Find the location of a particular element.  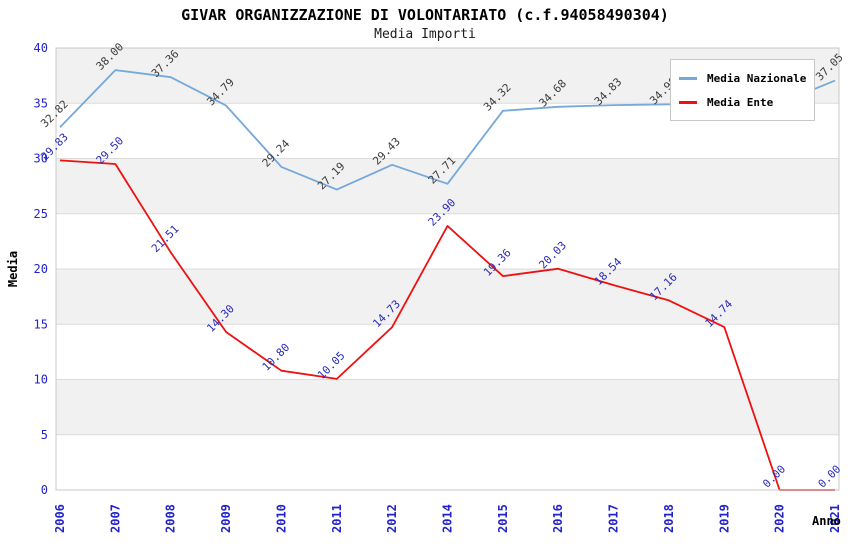

y-tick-label: 35 is located at coordinates (41, 103).